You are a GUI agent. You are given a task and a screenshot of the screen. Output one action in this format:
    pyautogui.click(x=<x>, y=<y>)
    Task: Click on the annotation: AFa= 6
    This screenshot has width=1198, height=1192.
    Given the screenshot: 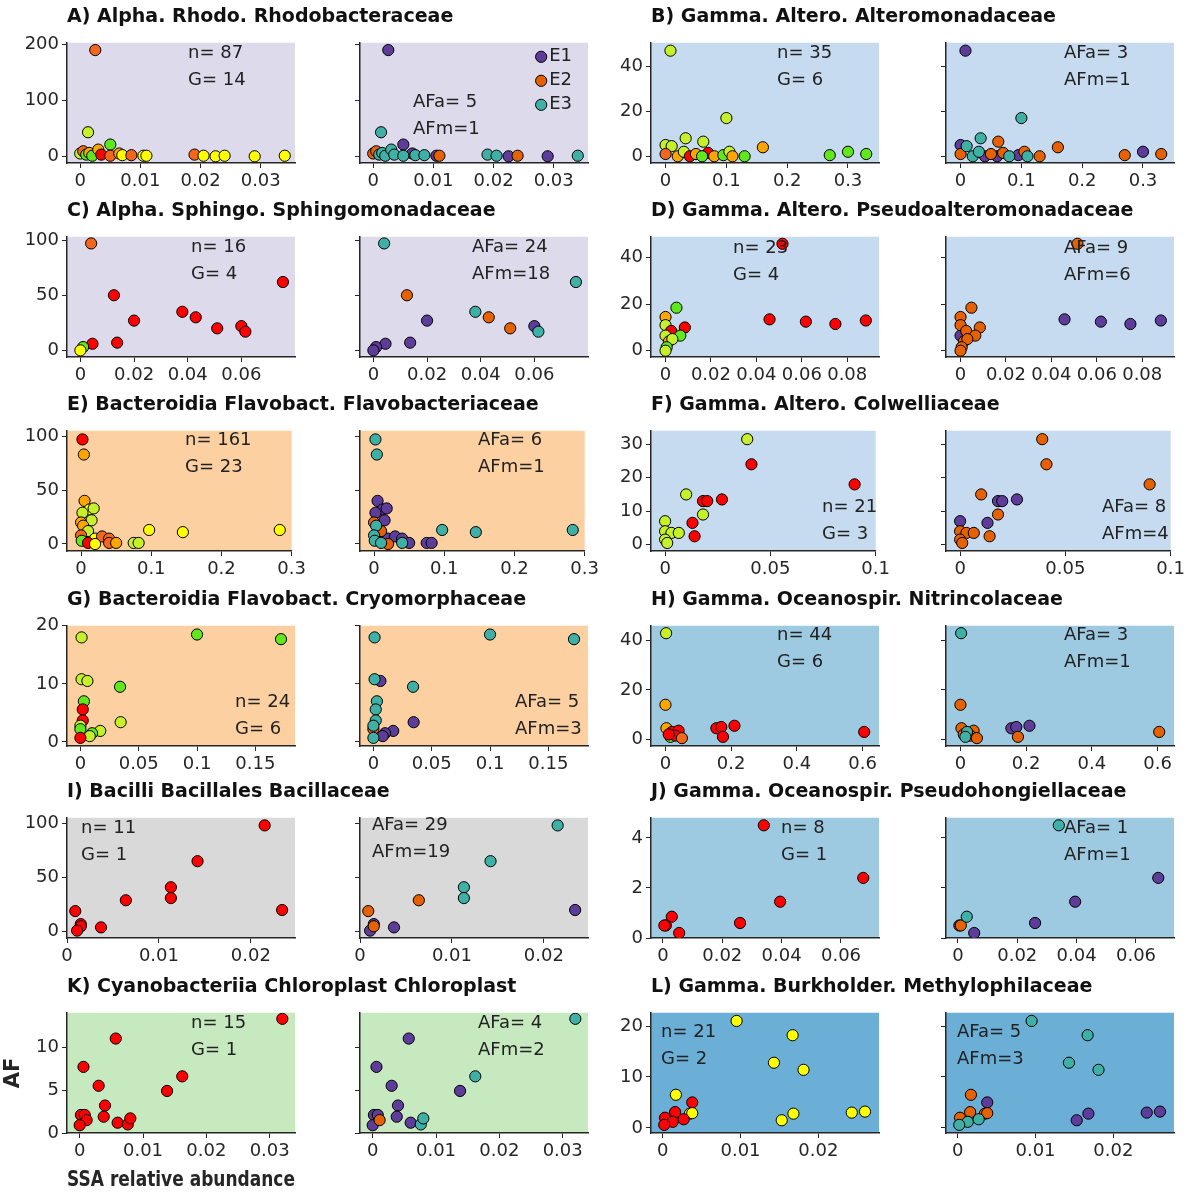 What is the action you would take?
    pyautogui.click(x=510, y=438)
    